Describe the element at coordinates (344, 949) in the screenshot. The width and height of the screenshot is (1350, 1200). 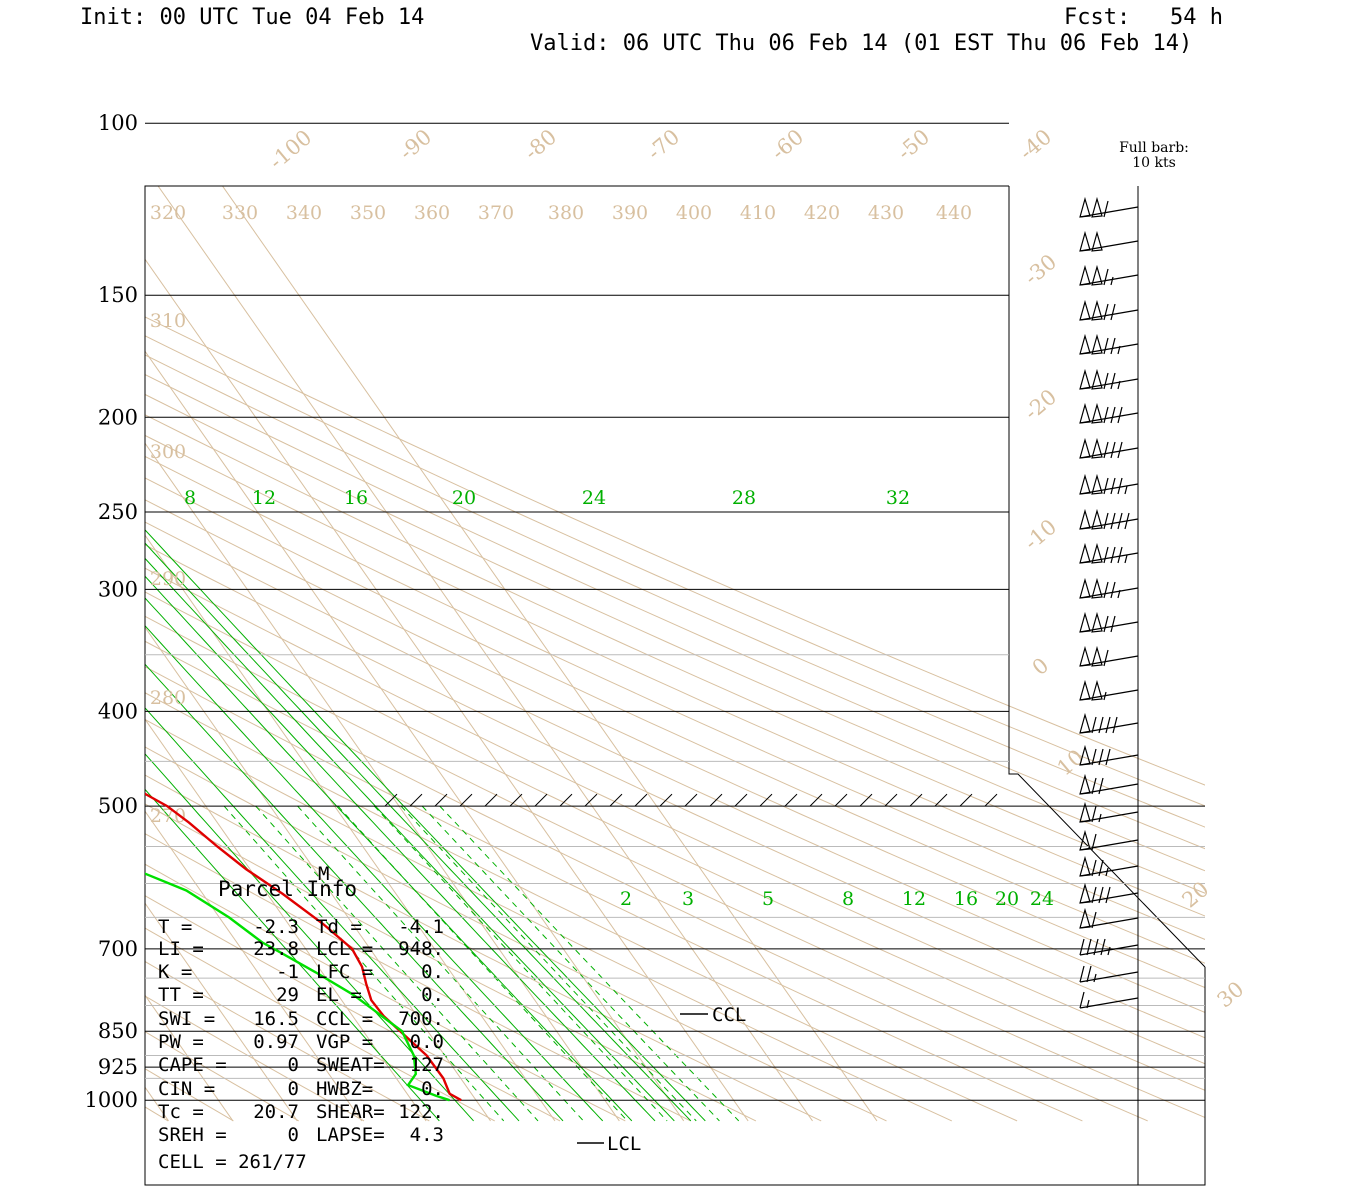
I see `parcel-key2: LCL =` at that location.